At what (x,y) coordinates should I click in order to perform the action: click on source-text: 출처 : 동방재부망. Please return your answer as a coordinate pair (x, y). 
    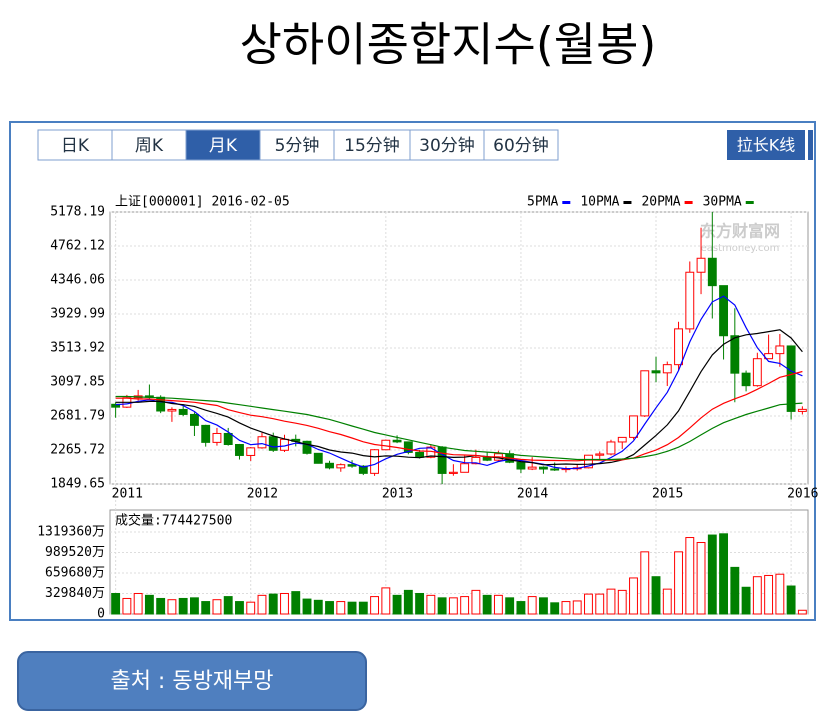
    Looking at the image, I should click on (191, 681).